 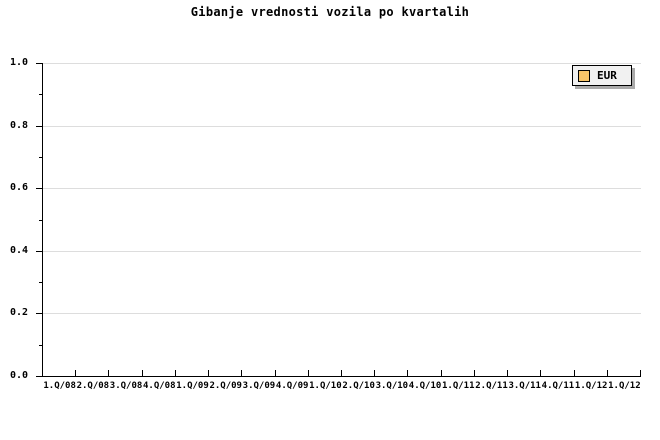 I want to click on x-axis-tick-label: 3.Q/11, so click(x=524, y=386).